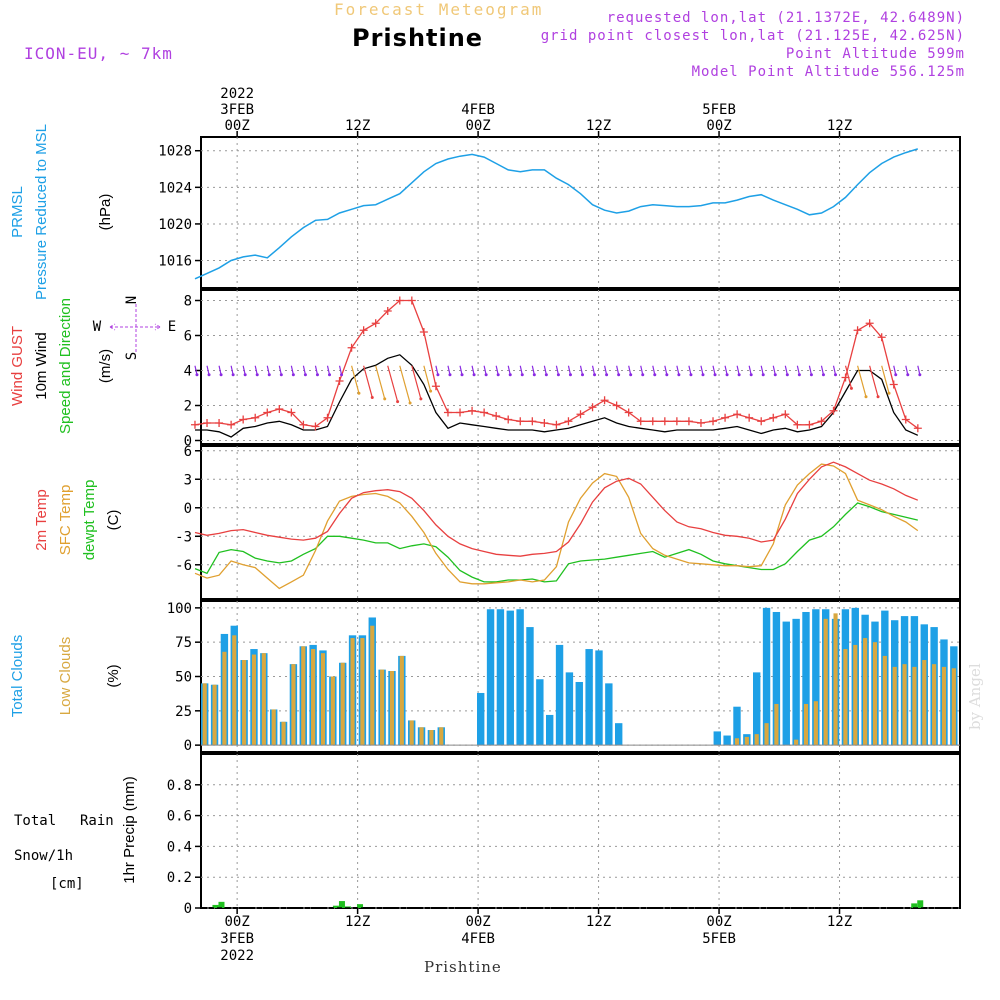  Describe the element at coordinates (132, 300) in the screenshot. I see `compass-n: N` at that location.